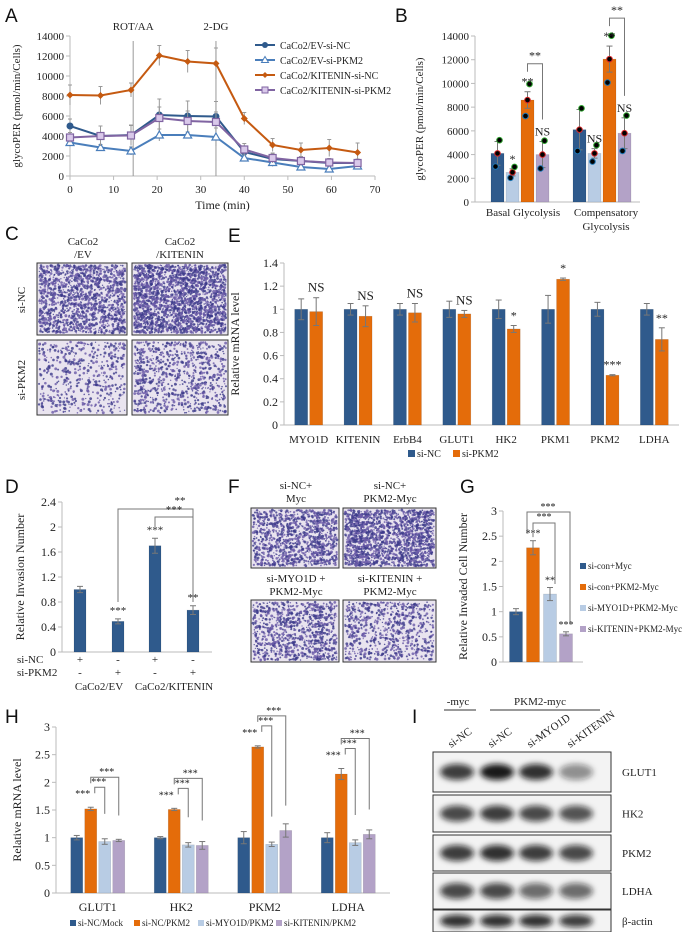 Image resolution: width=685 pixels, height=932 pixels. I want to click on y-tick-label: 12000, so click(456, 61).